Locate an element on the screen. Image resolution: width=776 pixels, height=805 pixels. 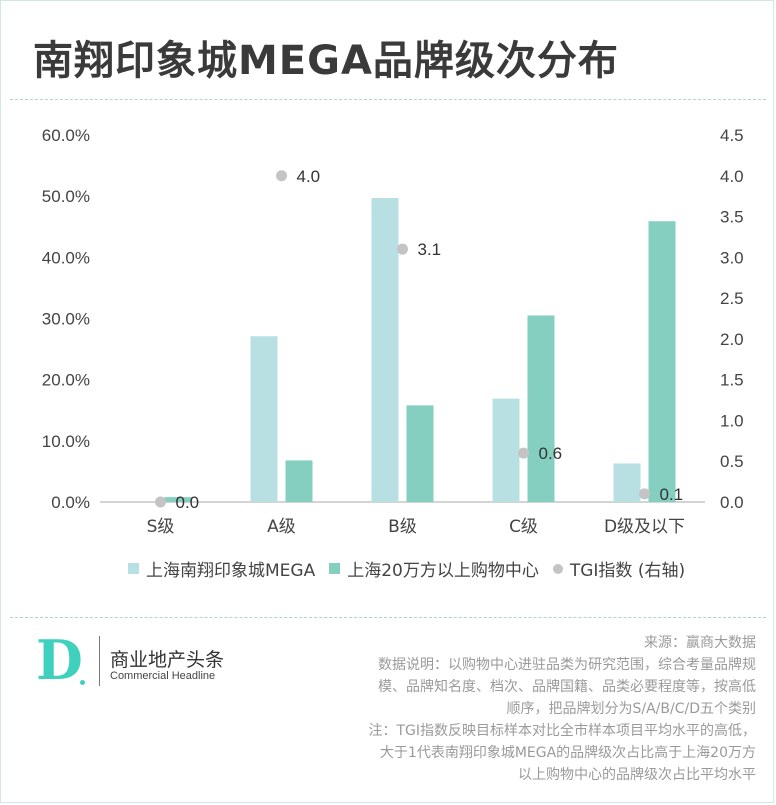
legend-label-s2: 上海20万方以上购物中心 is located at coordinates (443, 571).